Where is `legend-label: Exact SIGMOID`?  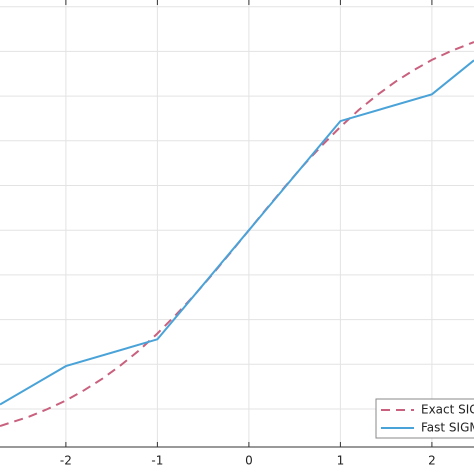 legend-label: Exact SIGMOID is located at coordinates (447, 410).